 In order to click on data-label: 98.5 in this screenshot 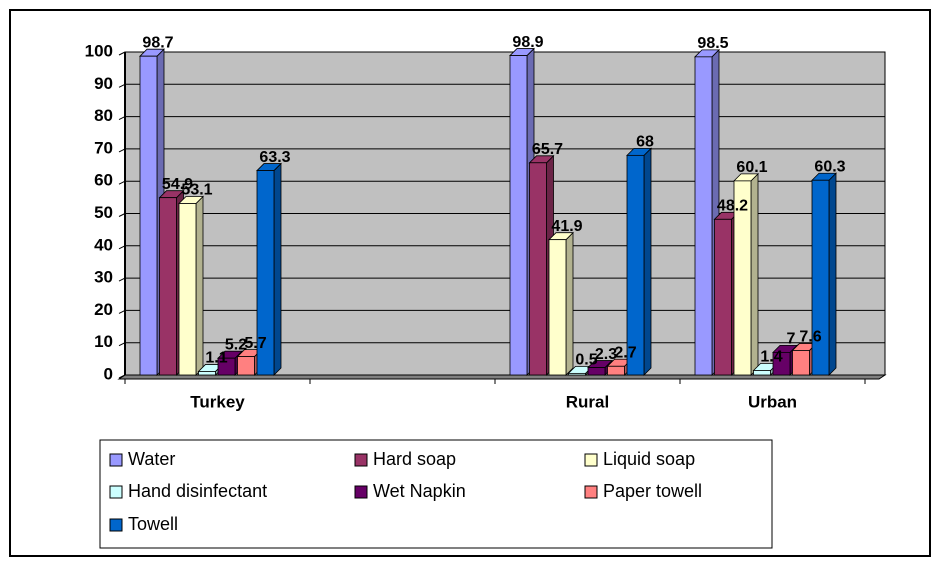, I will do `click(712, 43)`.